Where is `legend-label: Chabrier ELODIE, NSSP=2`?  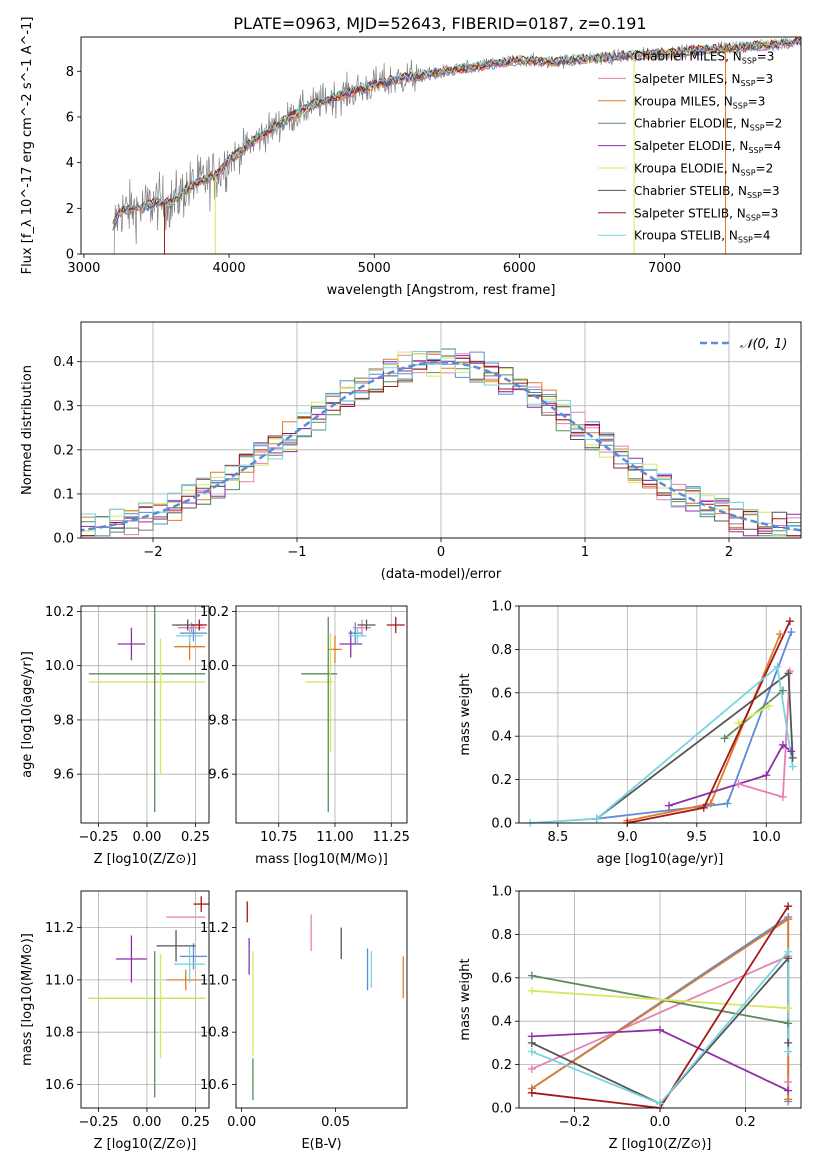
legend-label: Chabrier ELODIE, NSSP=2 is located at coordinates (708, 125).